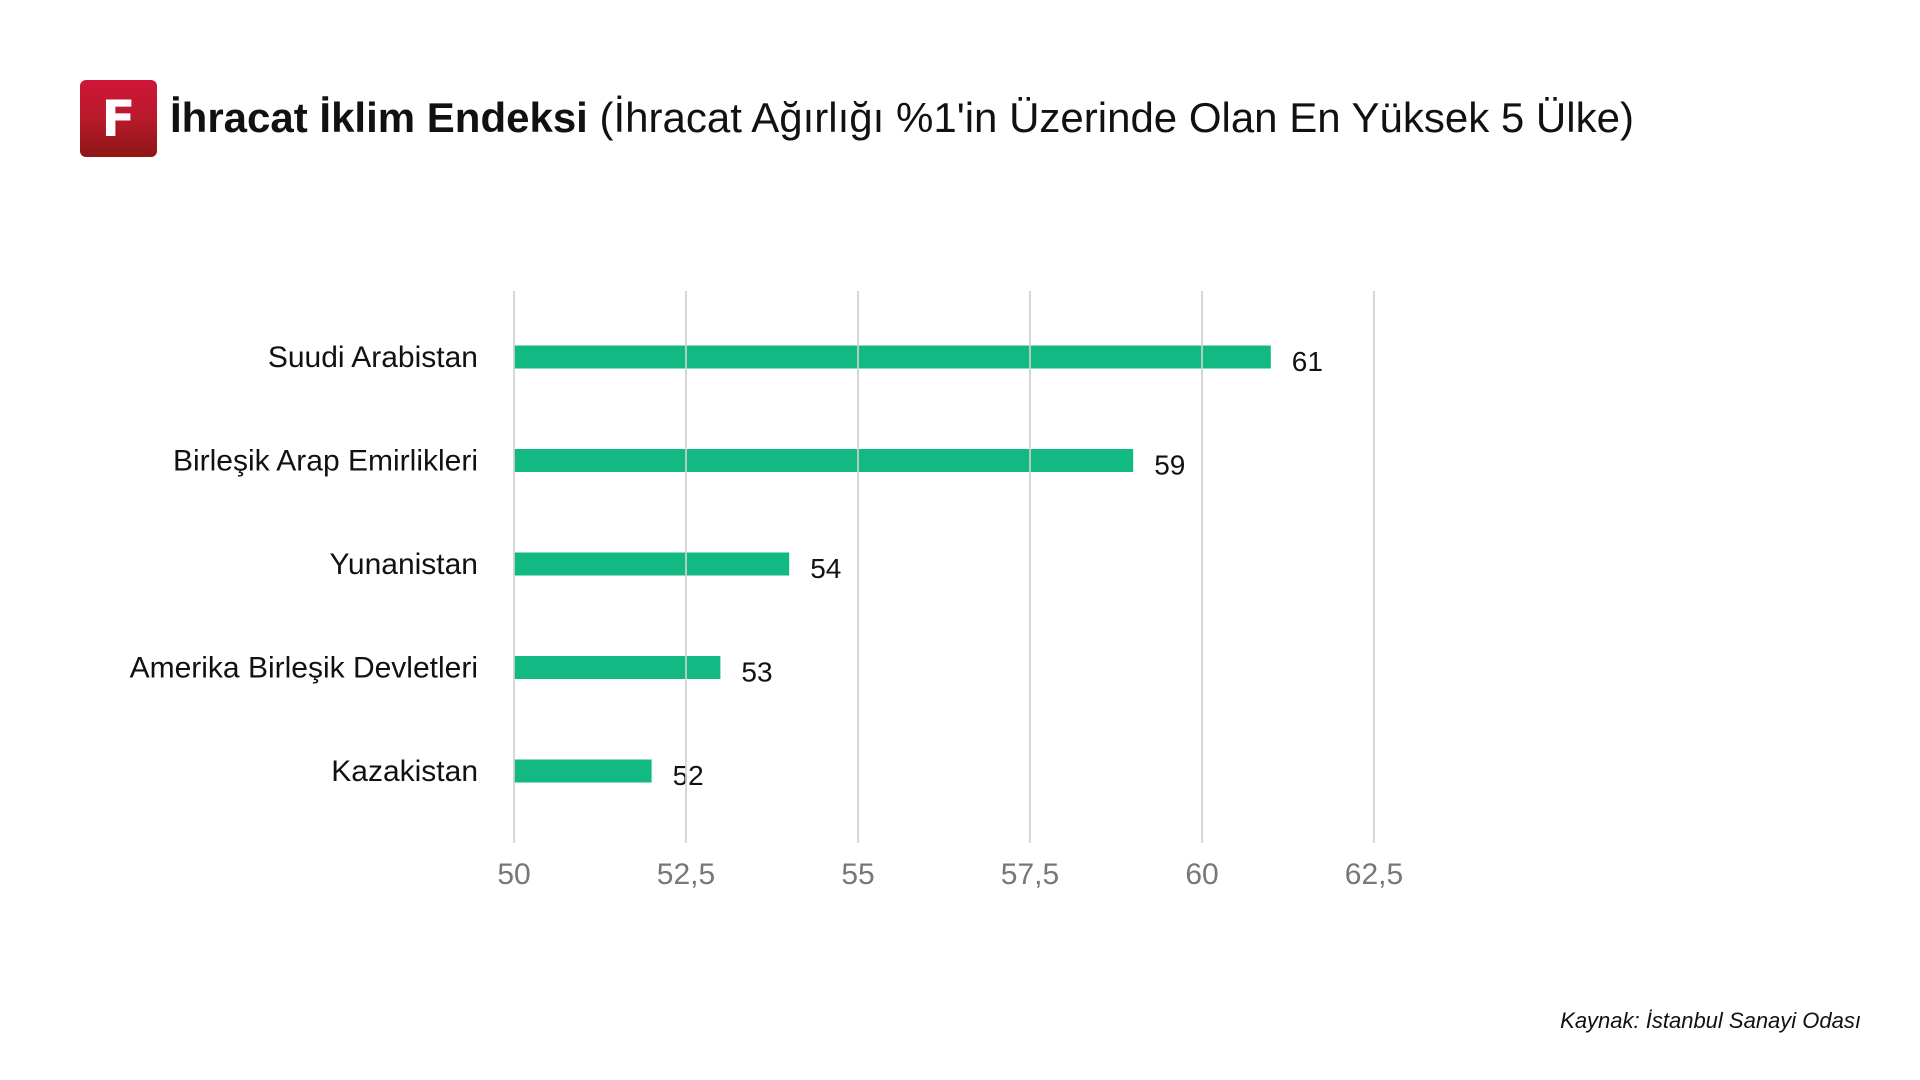  I want to click on x-tick-label: 52,5, so click(686, 874).